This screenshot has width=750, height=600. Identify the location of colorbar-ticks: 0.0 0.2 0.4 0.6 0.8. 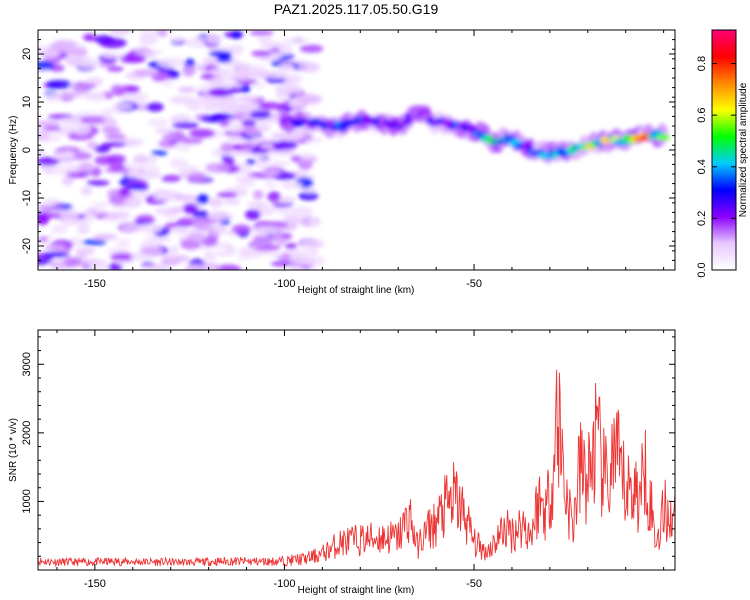
(716, 167).